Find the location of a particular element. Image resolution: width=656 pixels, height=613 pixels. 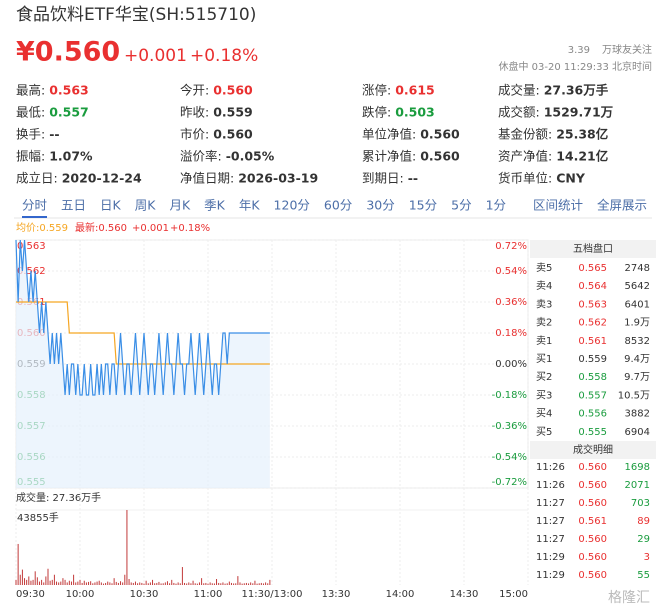

tab: 120分 is located at coordinates (292, 205).